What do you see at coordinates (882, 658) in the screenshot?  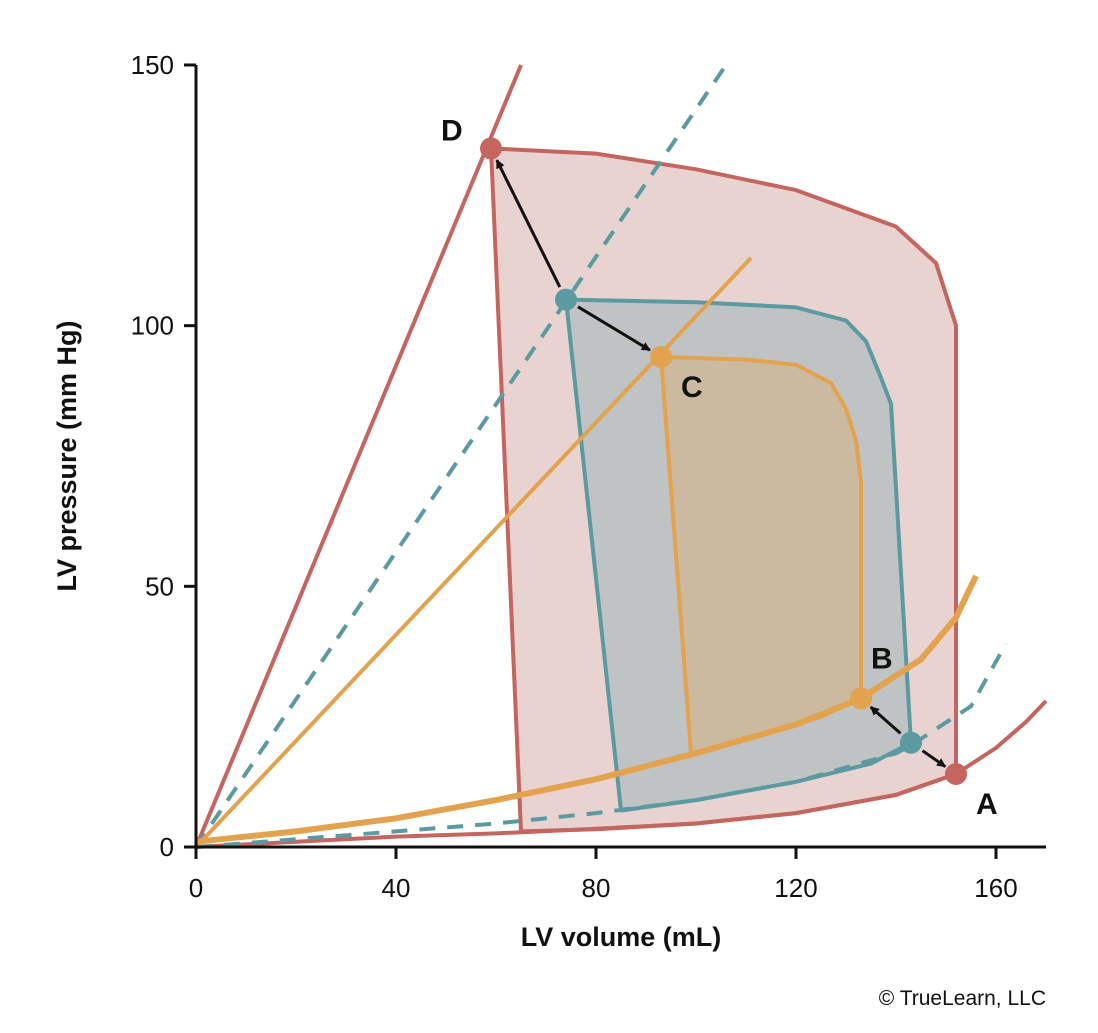 I see `point-label-b: B` at bounding box center [882, 658].